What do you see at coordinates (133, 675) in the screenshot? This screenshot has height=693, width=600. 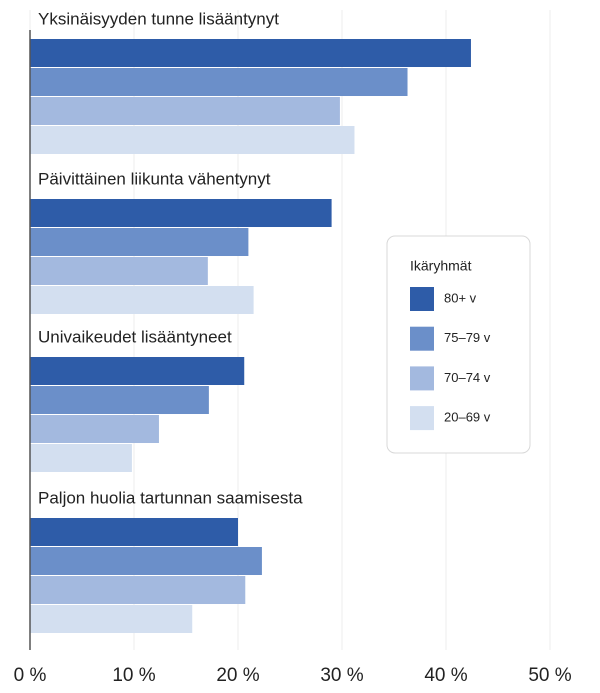 I see `x-tick-label: 10 %` at bounding box center [133, 675].